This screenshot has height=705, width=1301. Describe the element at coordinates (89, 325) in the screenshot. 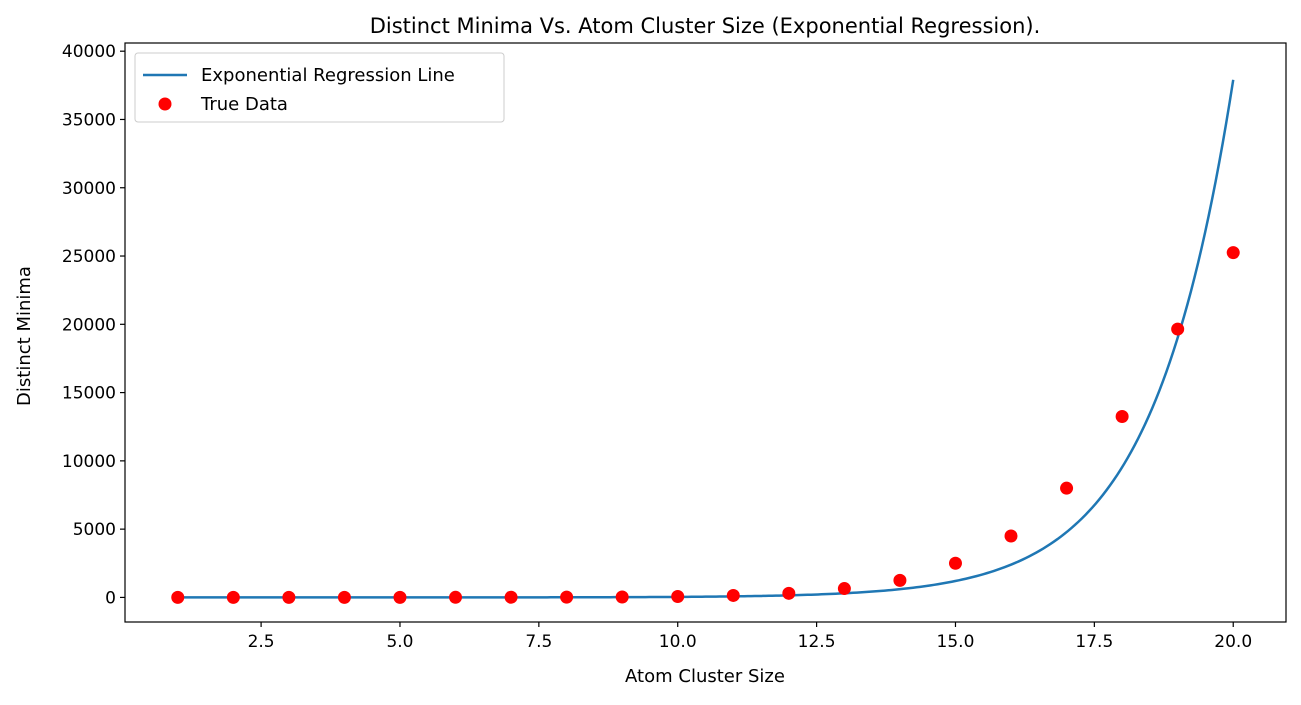

I see `y-tick-label: 20000` at that location.